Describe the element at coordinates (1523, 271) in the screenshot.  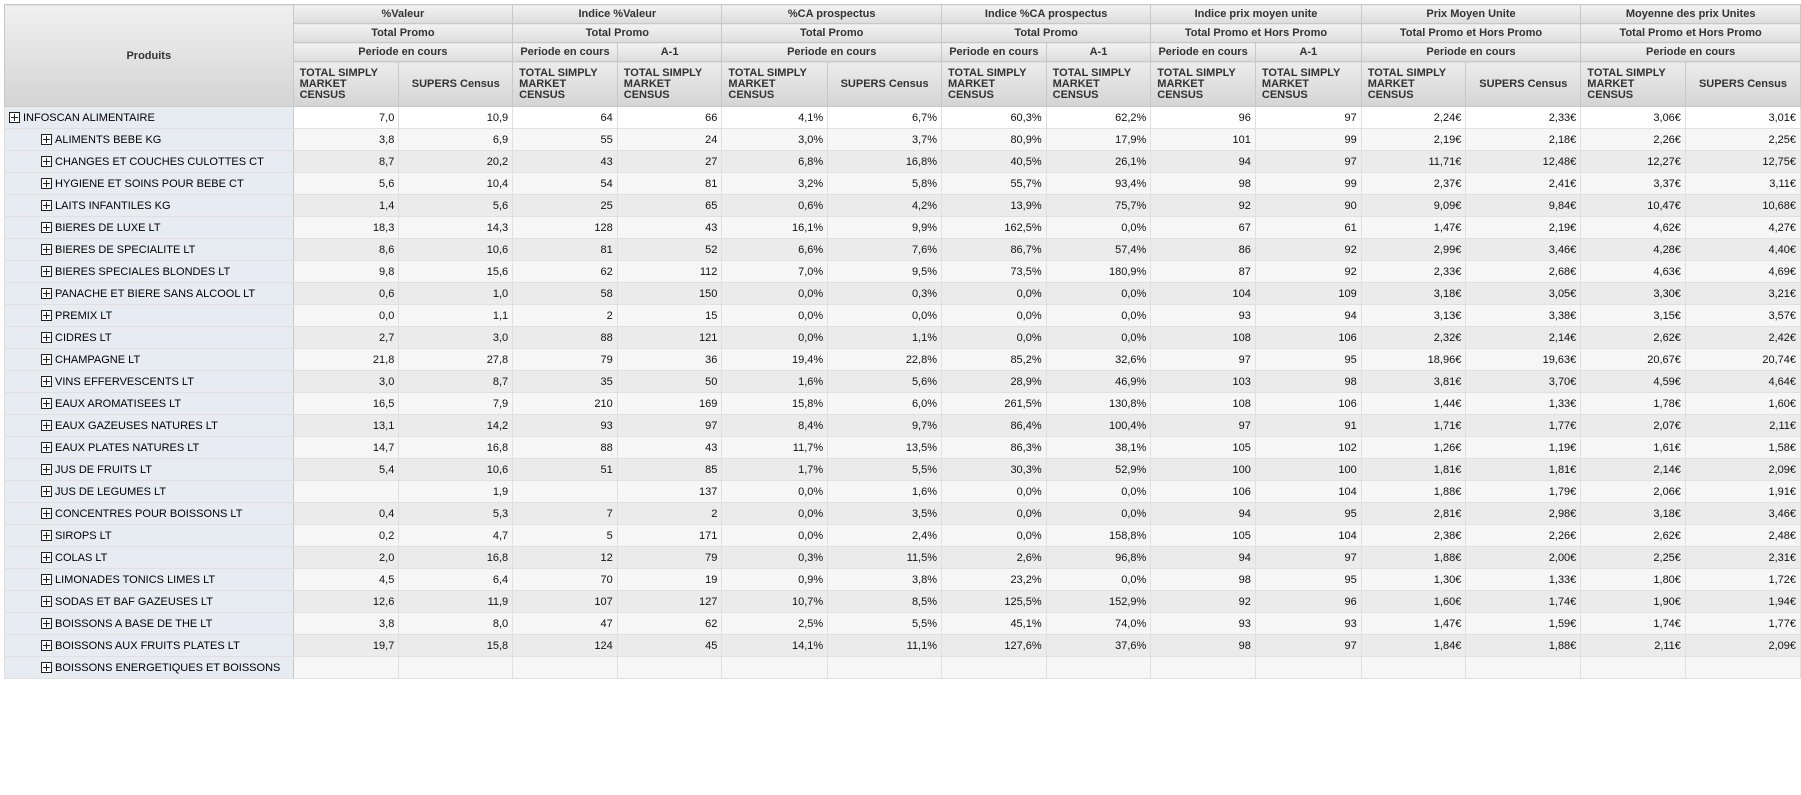
I see `data-cell: 2,68€` at that location.